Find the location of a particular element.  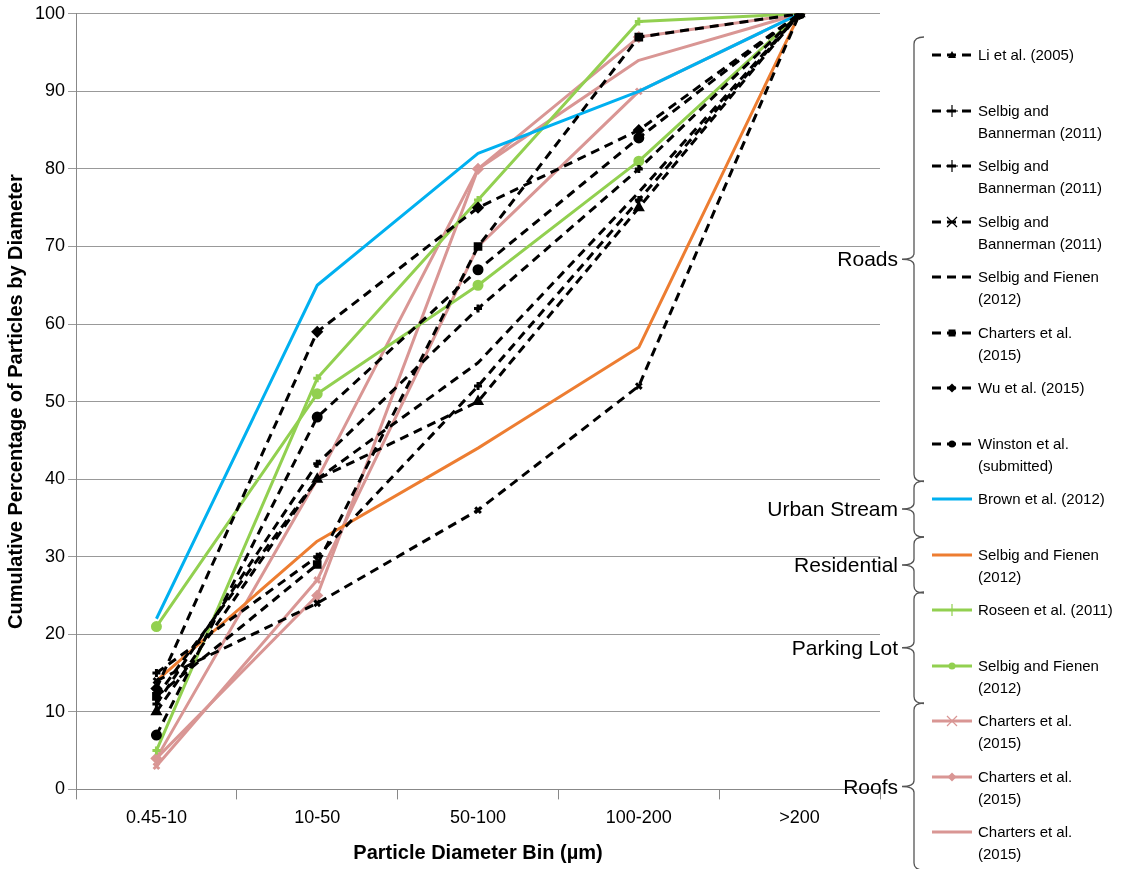

y-axis-title: Cumulative Percentage of Particles by Diameter is located at coordinates (14, 401).